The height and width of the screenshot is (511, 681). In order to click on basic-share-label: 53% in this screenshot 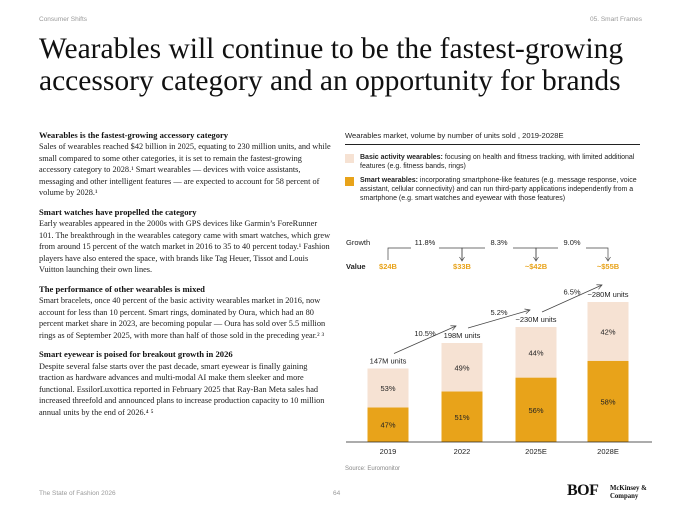, I will do `click(387, 388)`.